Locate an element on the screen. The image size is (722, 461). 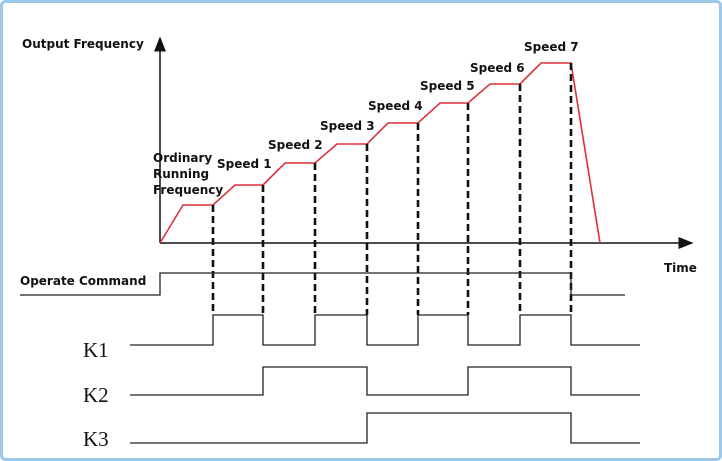
speed-label: Speed 5 is located at coordinates (447, 86).